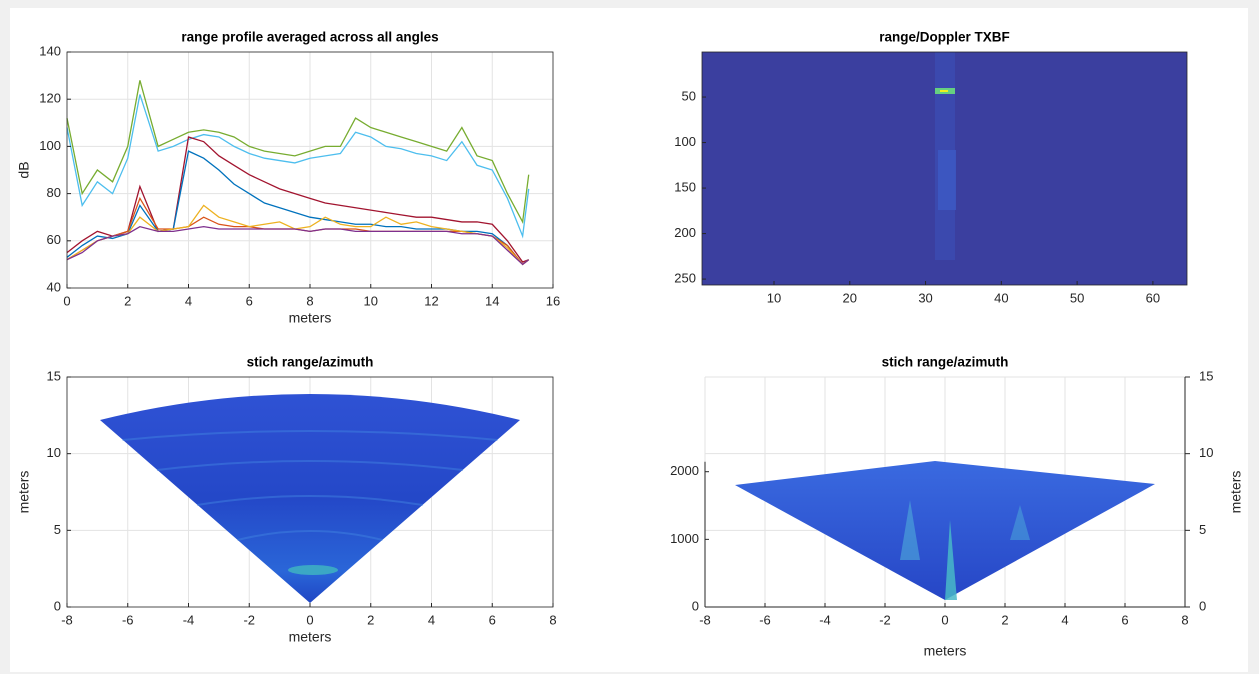 The image size is (1259, 674). I want to click on x-tick-label: 16, so click(553, 300).